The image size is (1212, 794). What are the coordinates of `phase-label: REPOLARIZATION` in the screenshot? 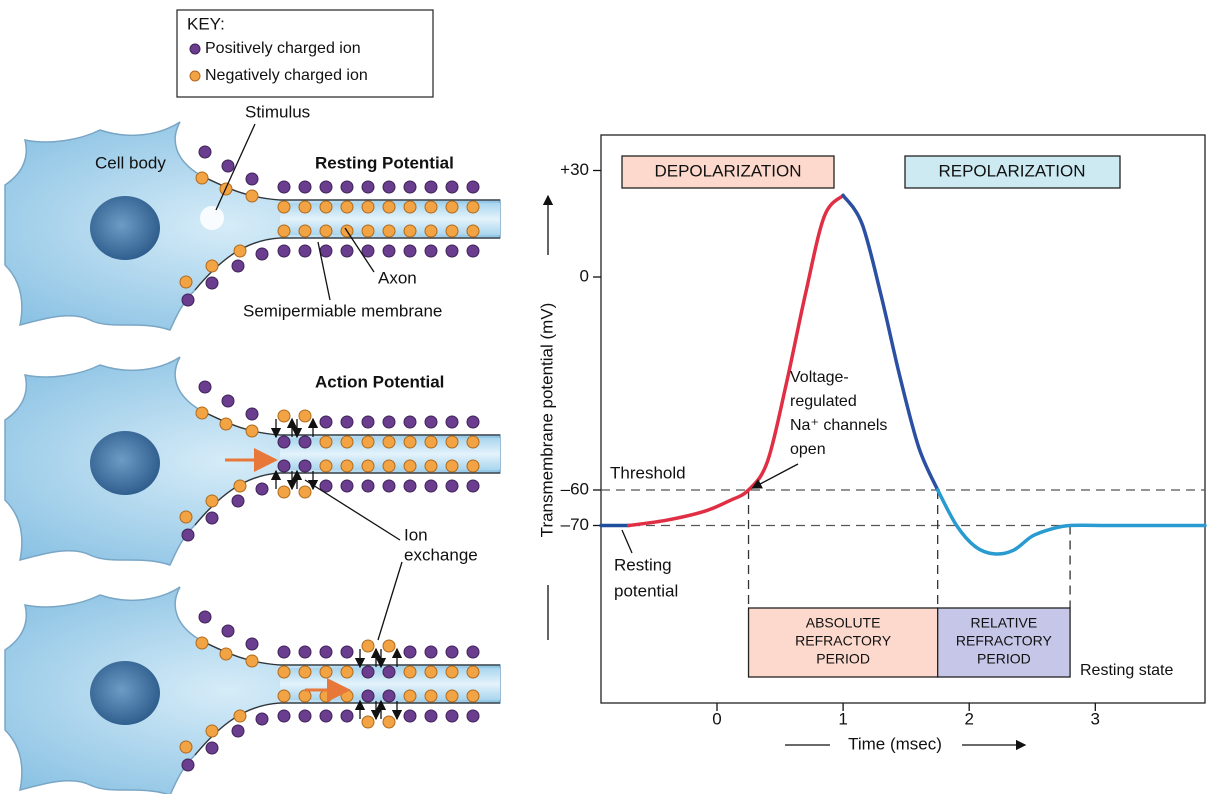 It's located at (1011, 170).